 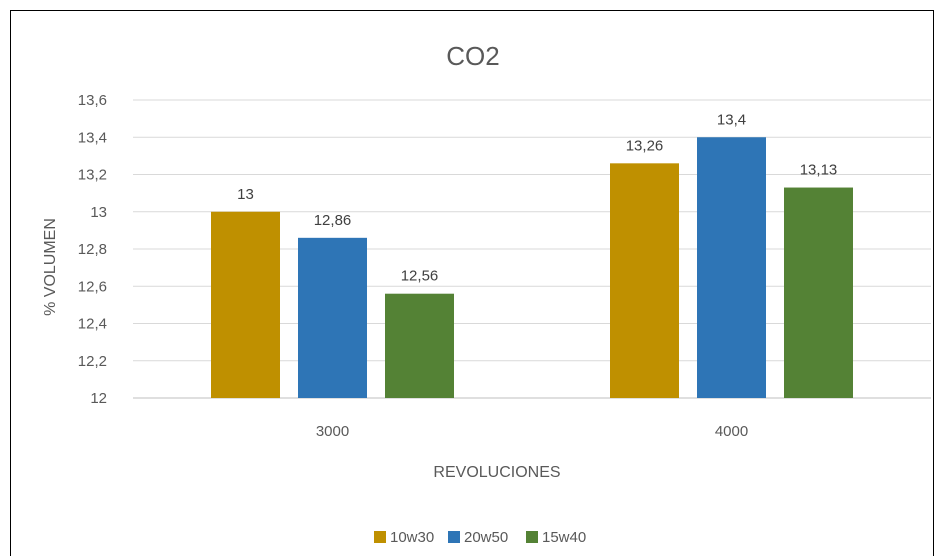 I want to click on data-label: 13,26, so click(x=645, y=145).